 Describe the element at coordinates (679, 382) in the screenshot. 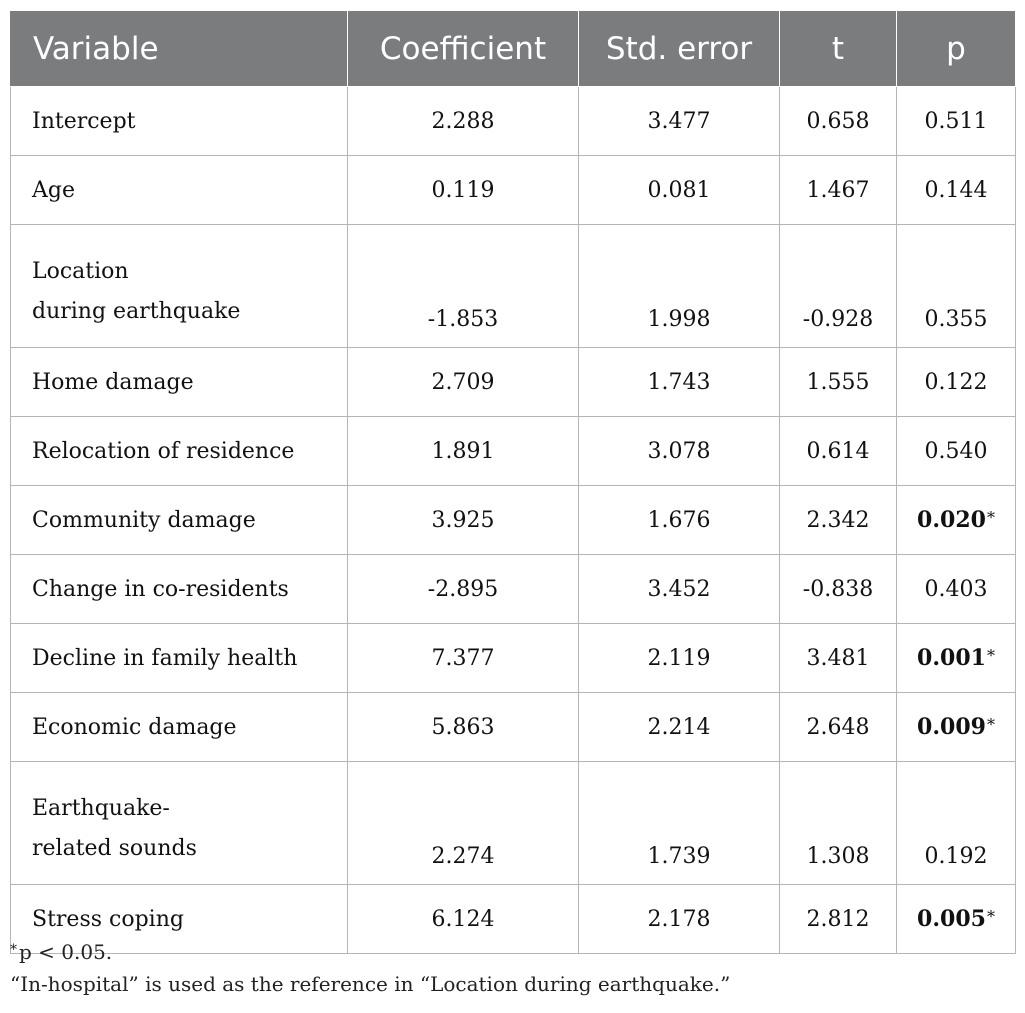

I see `cell-std-error: 1.743` at that location.